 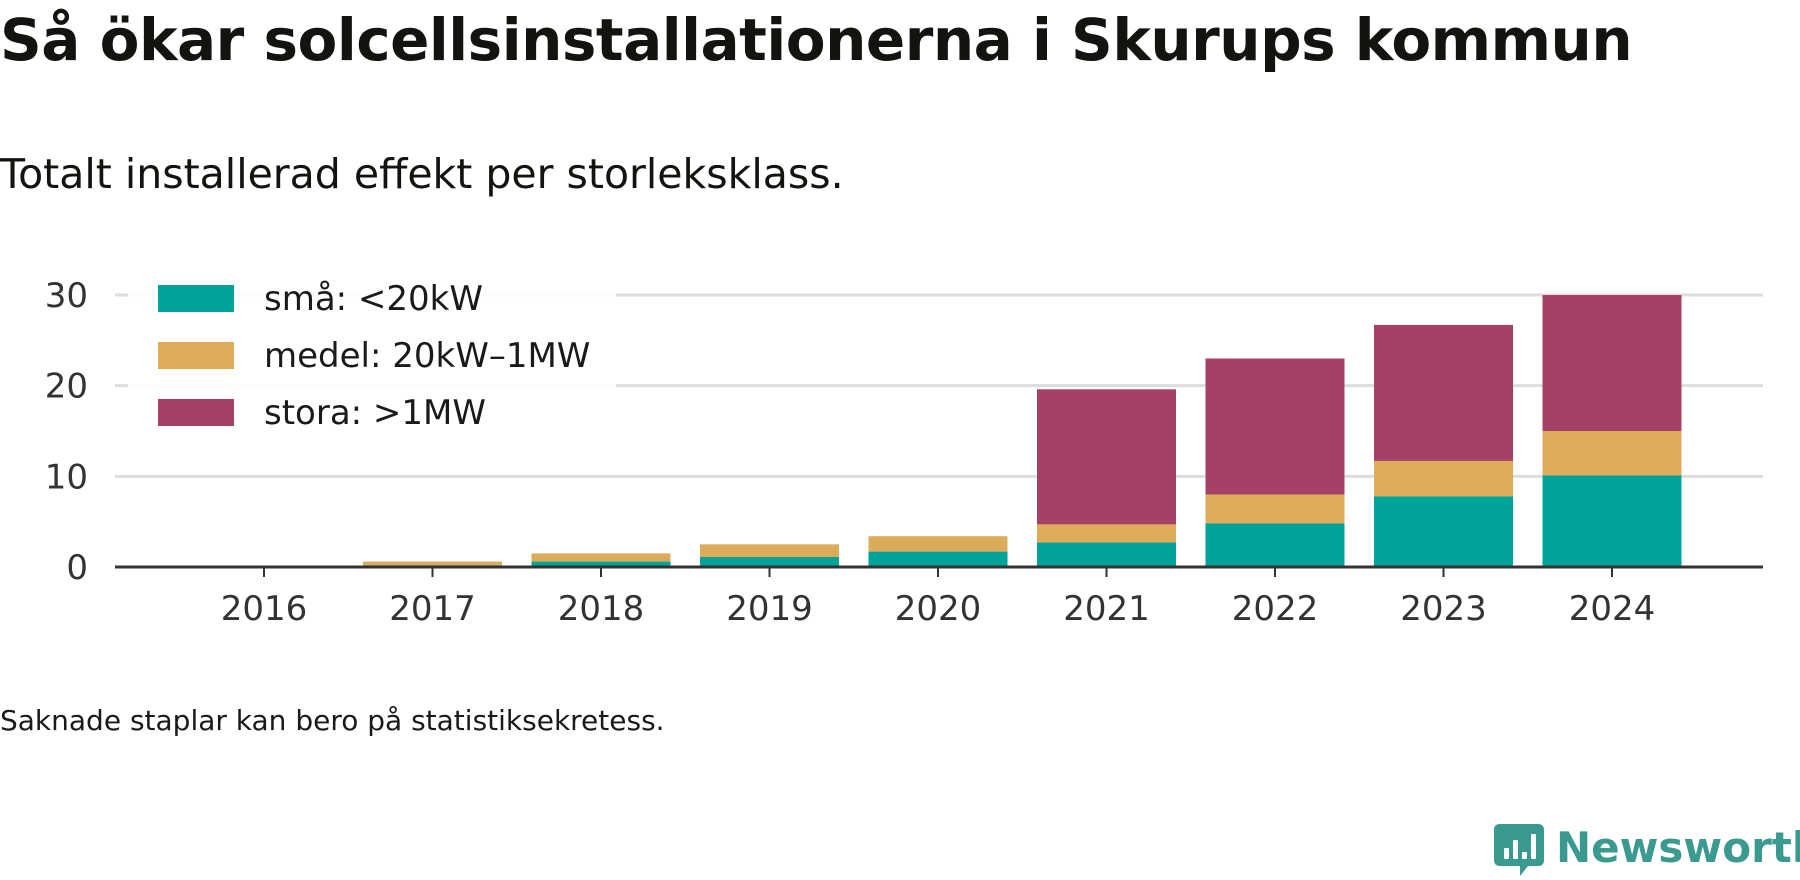 I want to click on y-axis: 0 10 20 30, so click(x=66, y=432).